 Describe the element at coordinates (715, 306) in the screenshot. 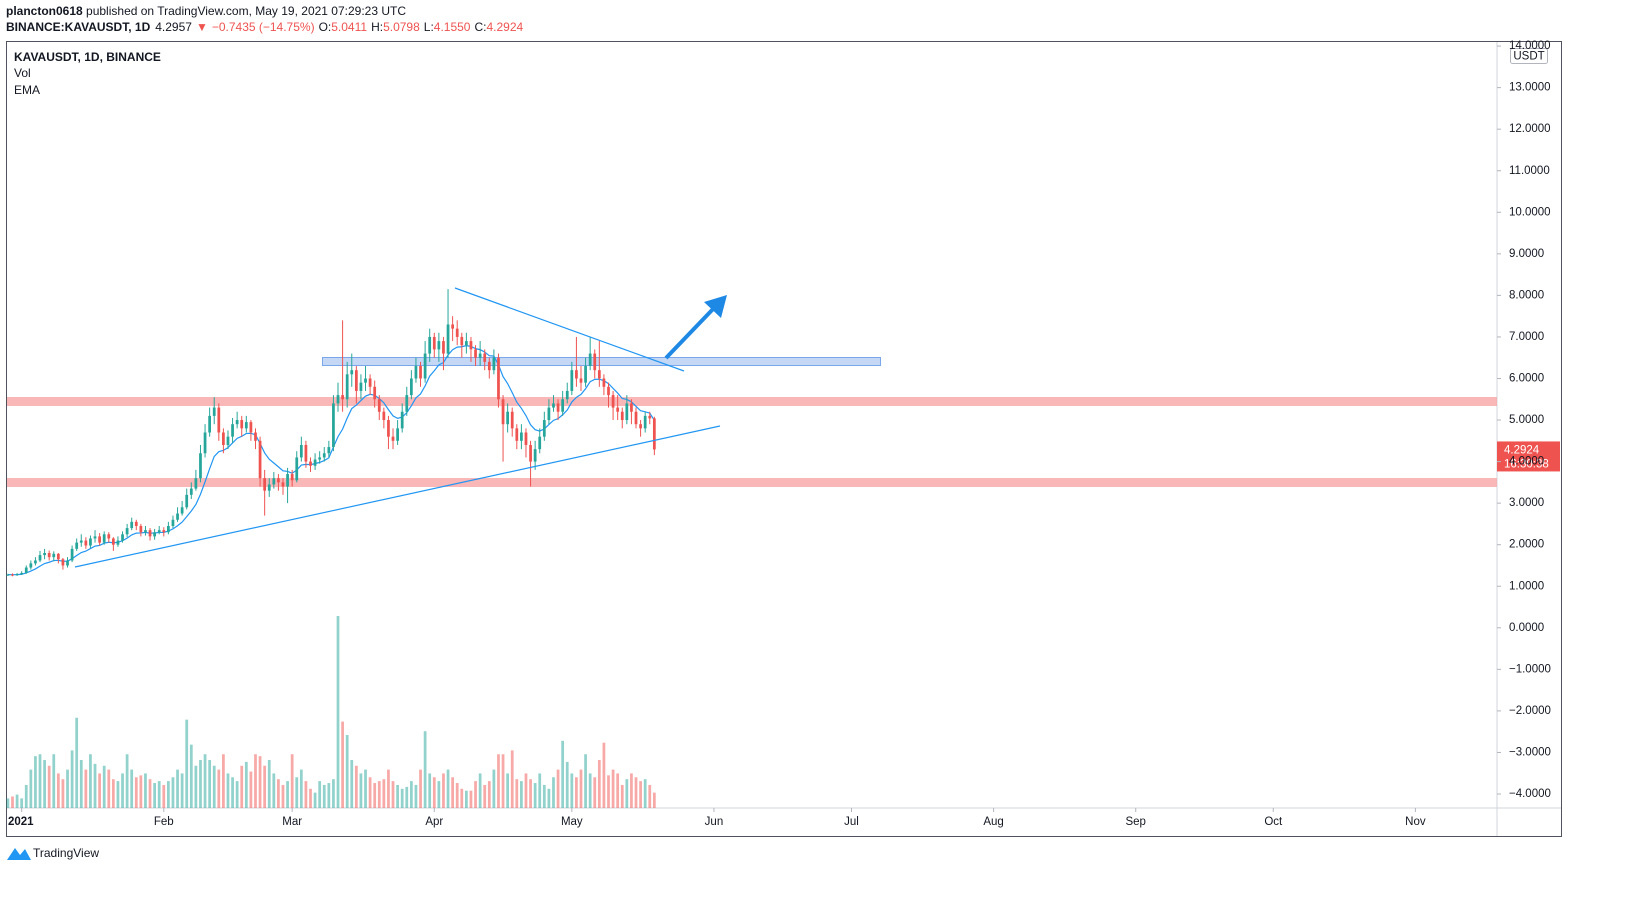

I see `arrow-head` at that location.